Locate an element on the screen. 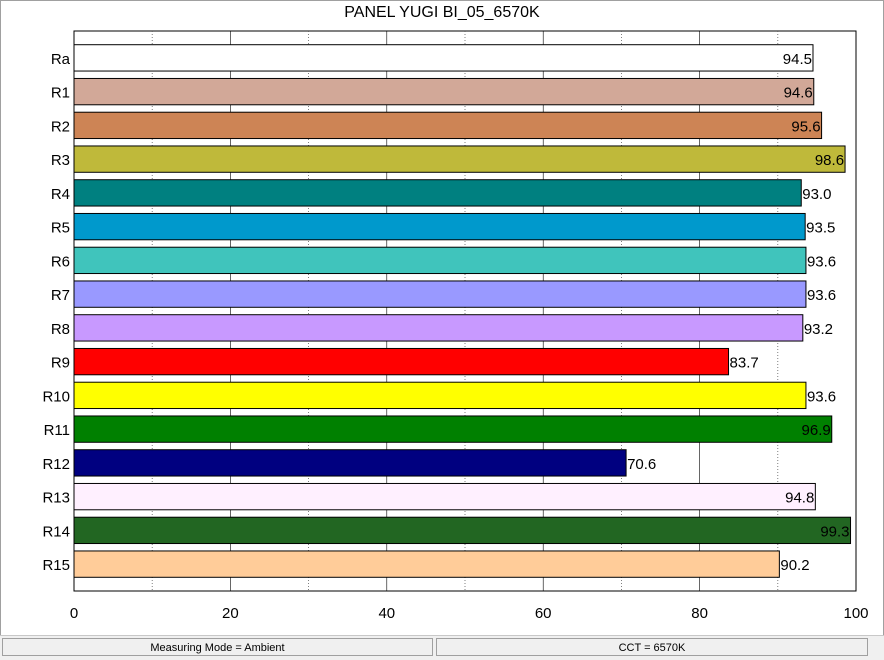  category-label: R8 is located at coordinates (60, 329).